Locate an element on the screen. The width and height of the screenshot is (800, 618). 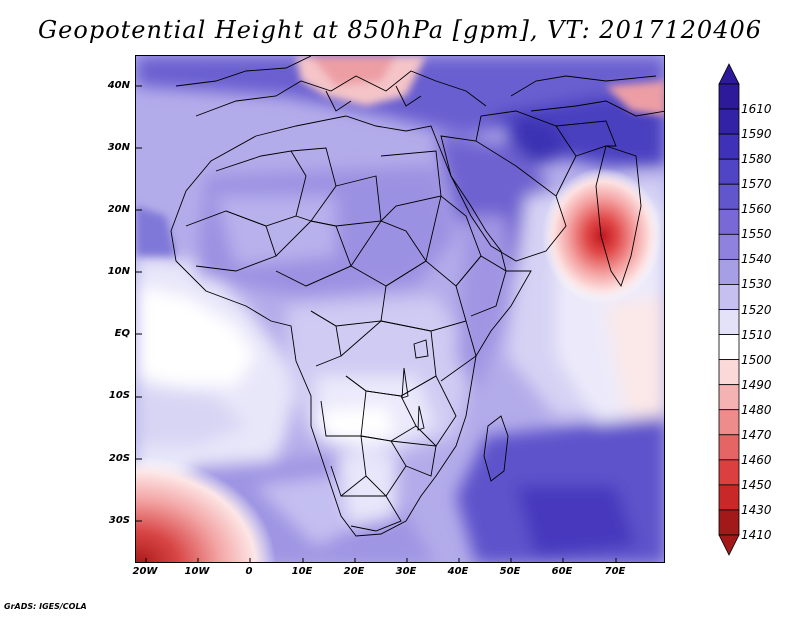
grads-credit: GrADS: IGES/COLA is located at coordinates (45, 606).